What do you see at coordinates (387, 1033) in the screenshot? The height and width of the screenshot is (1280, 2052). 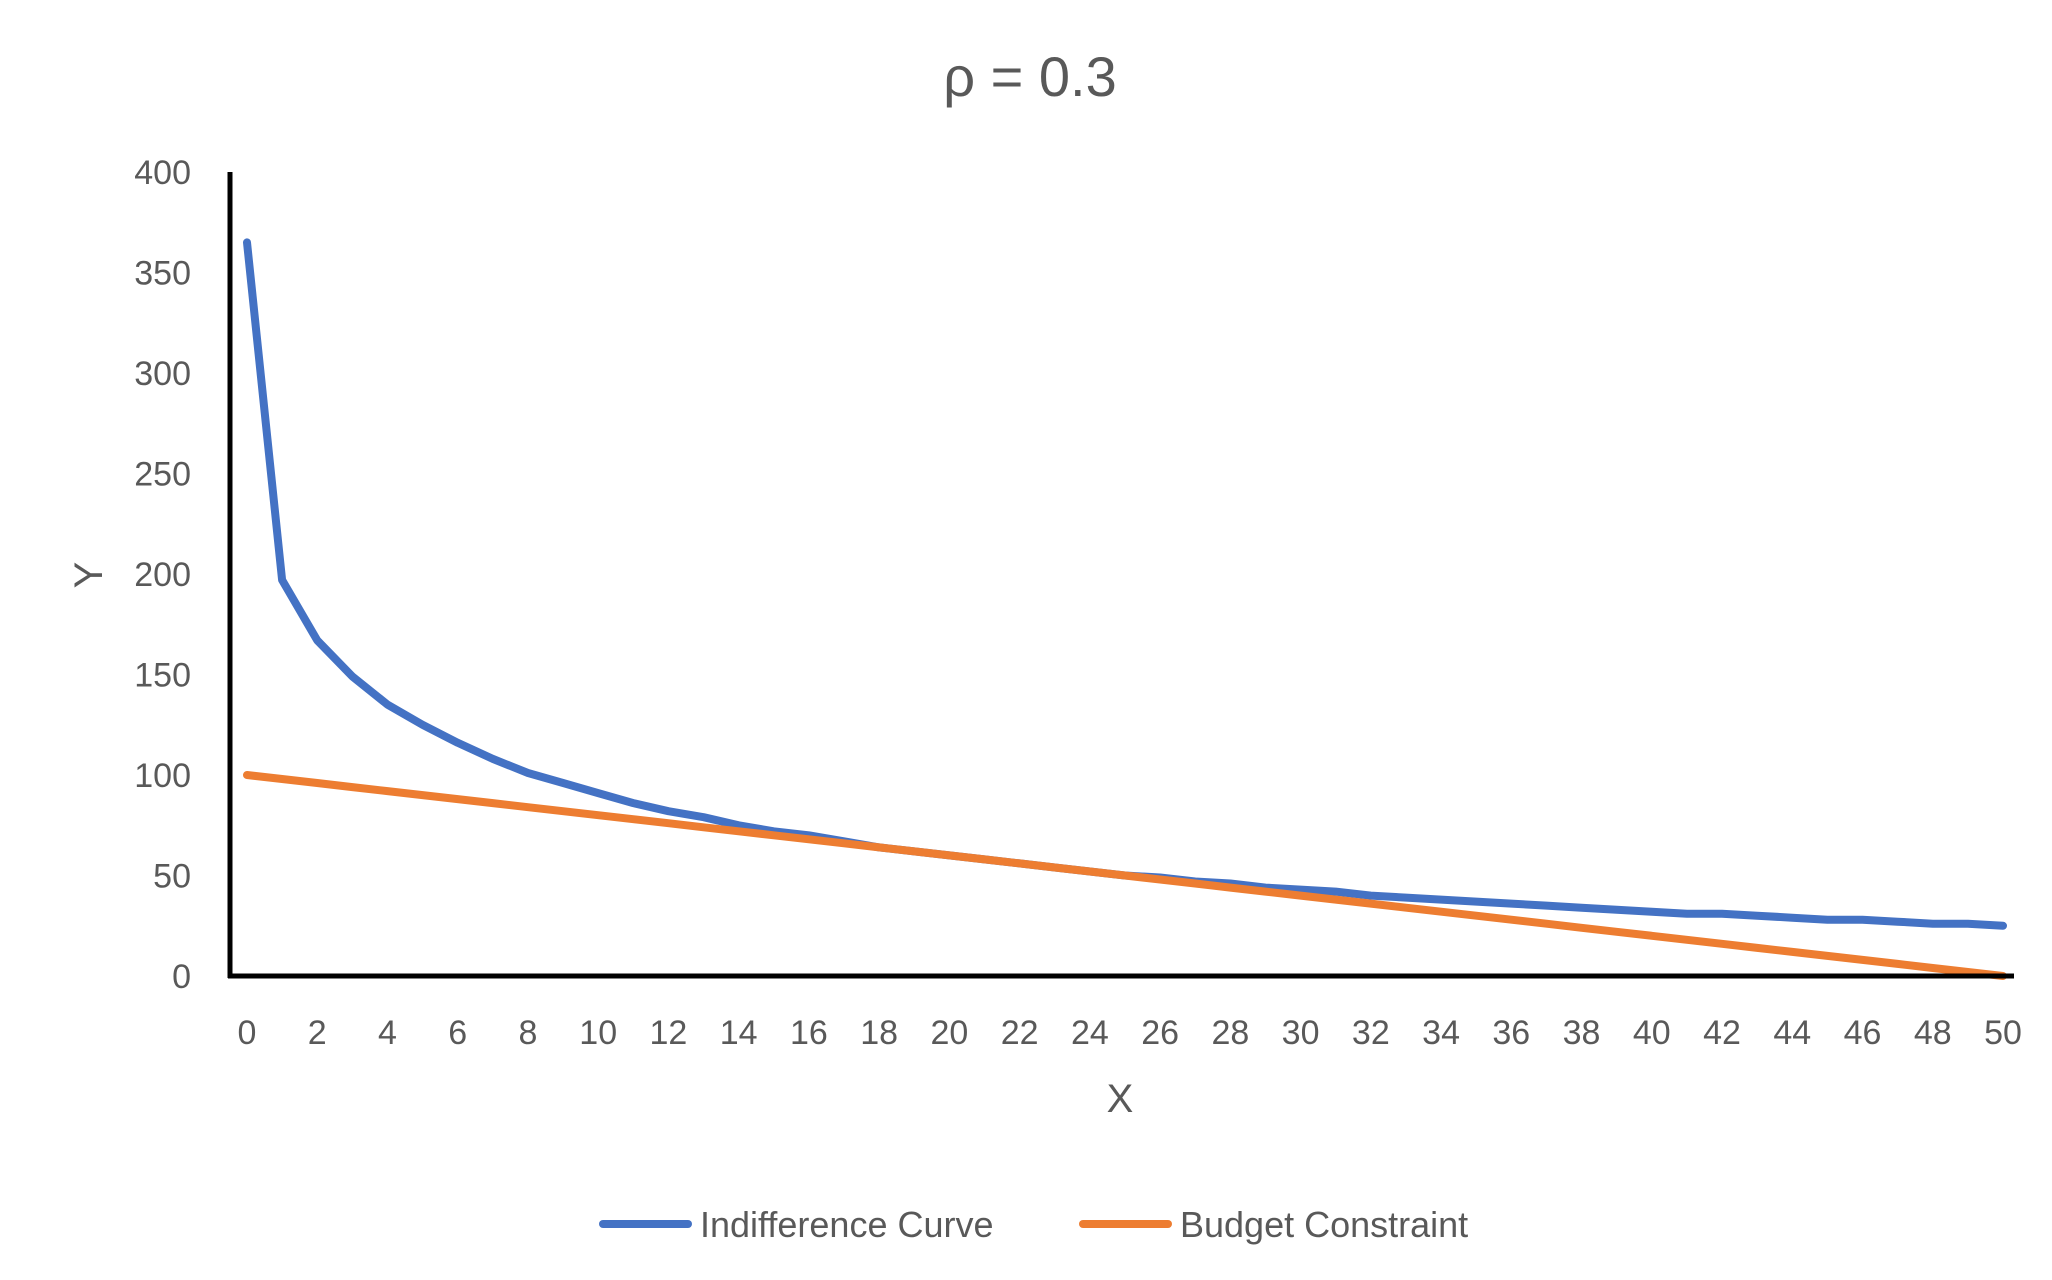 I see `x-tick-label: 4` at bounding box center [387, 1033].